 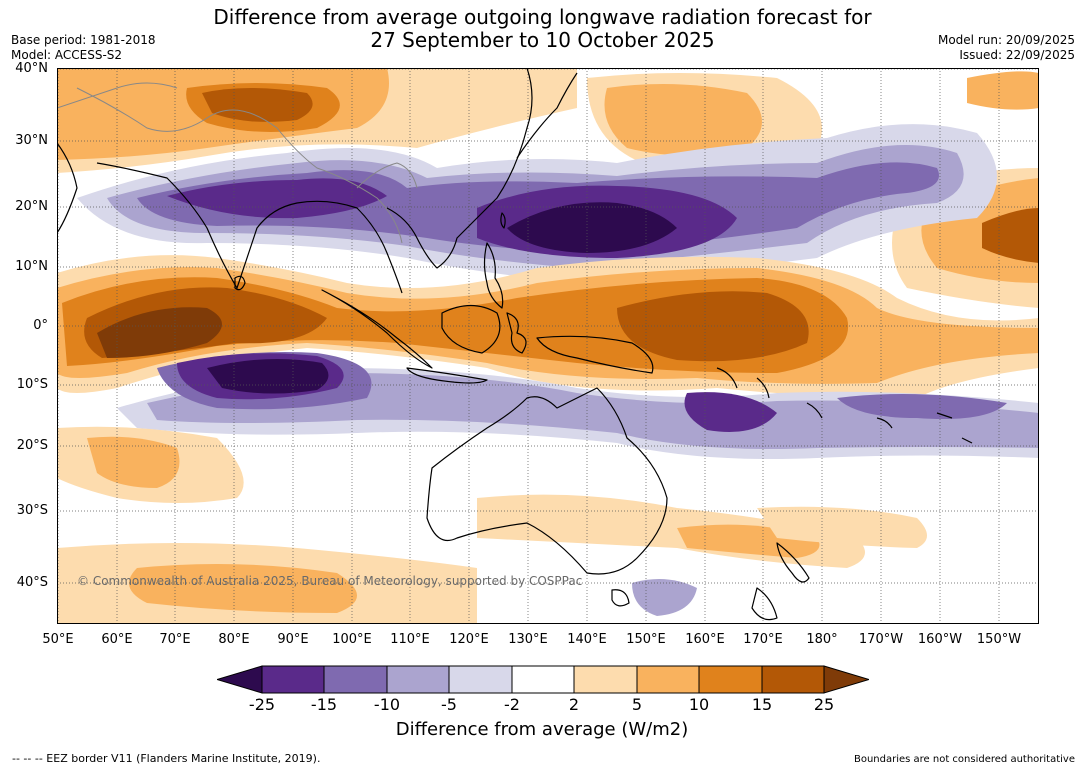 I want to click on lon-label-70e: 70°E, so click(x=175, y=639).